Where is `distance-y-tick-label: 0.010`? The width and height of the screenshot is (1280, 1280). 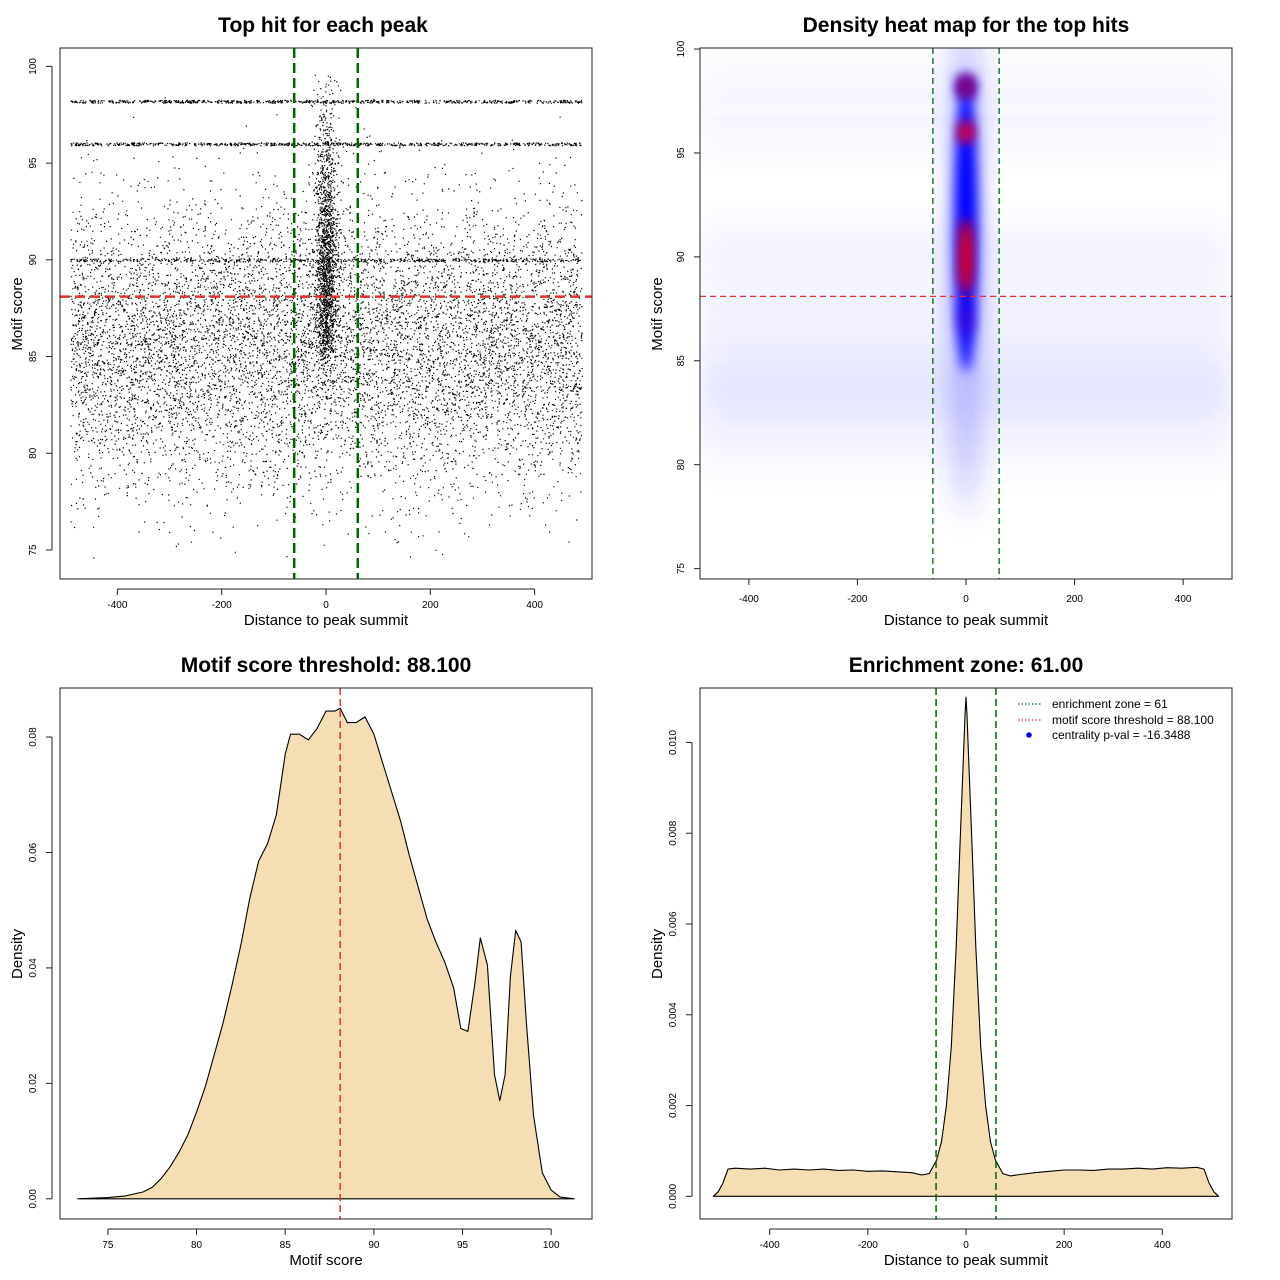
distance-y-tick-label: 0.010 is located at coordinates (673, 742).